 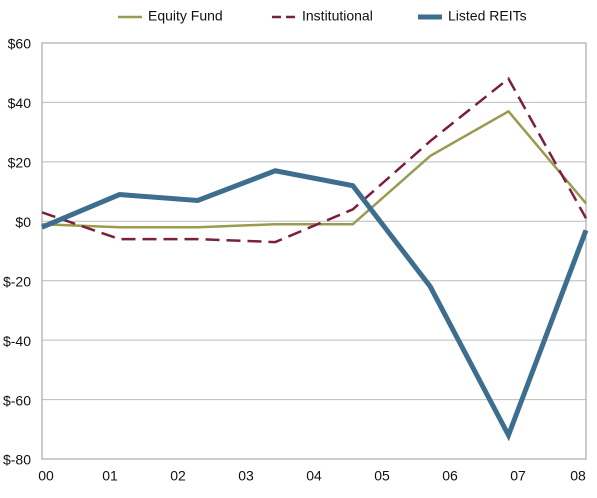 I want to click on legend-item: Institutional, so click(x=322, y=16).